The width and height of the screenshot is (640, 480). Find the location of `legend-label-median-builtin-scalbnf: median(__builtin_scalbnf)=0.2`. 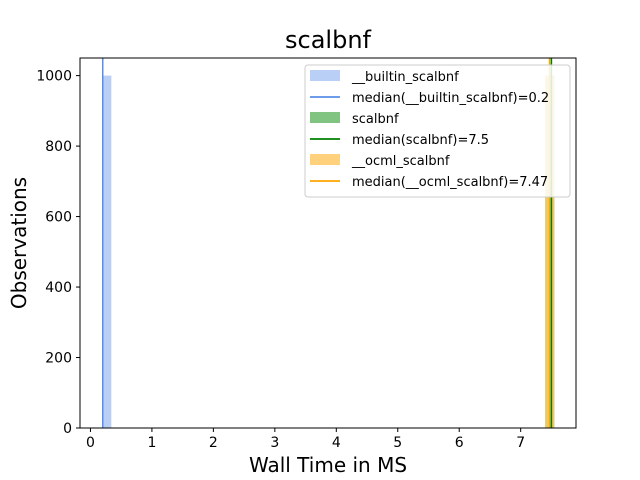

legend-label-median-builtin-scalbnf: median(__builtin_scalbnf)=0.2 is located at coordinates (450, 98).